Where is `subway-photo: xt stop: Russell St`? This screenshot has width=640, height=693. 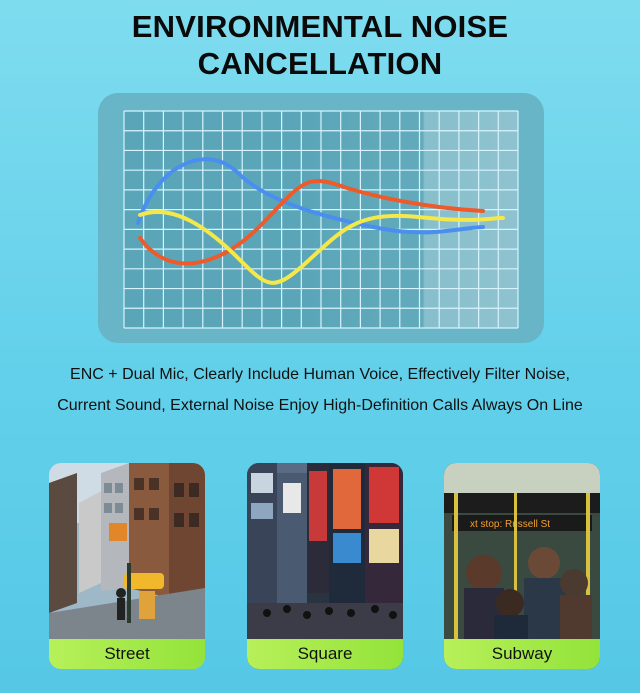 subway-photo: xt stop: Russell St is located at coordinates (522, 566).